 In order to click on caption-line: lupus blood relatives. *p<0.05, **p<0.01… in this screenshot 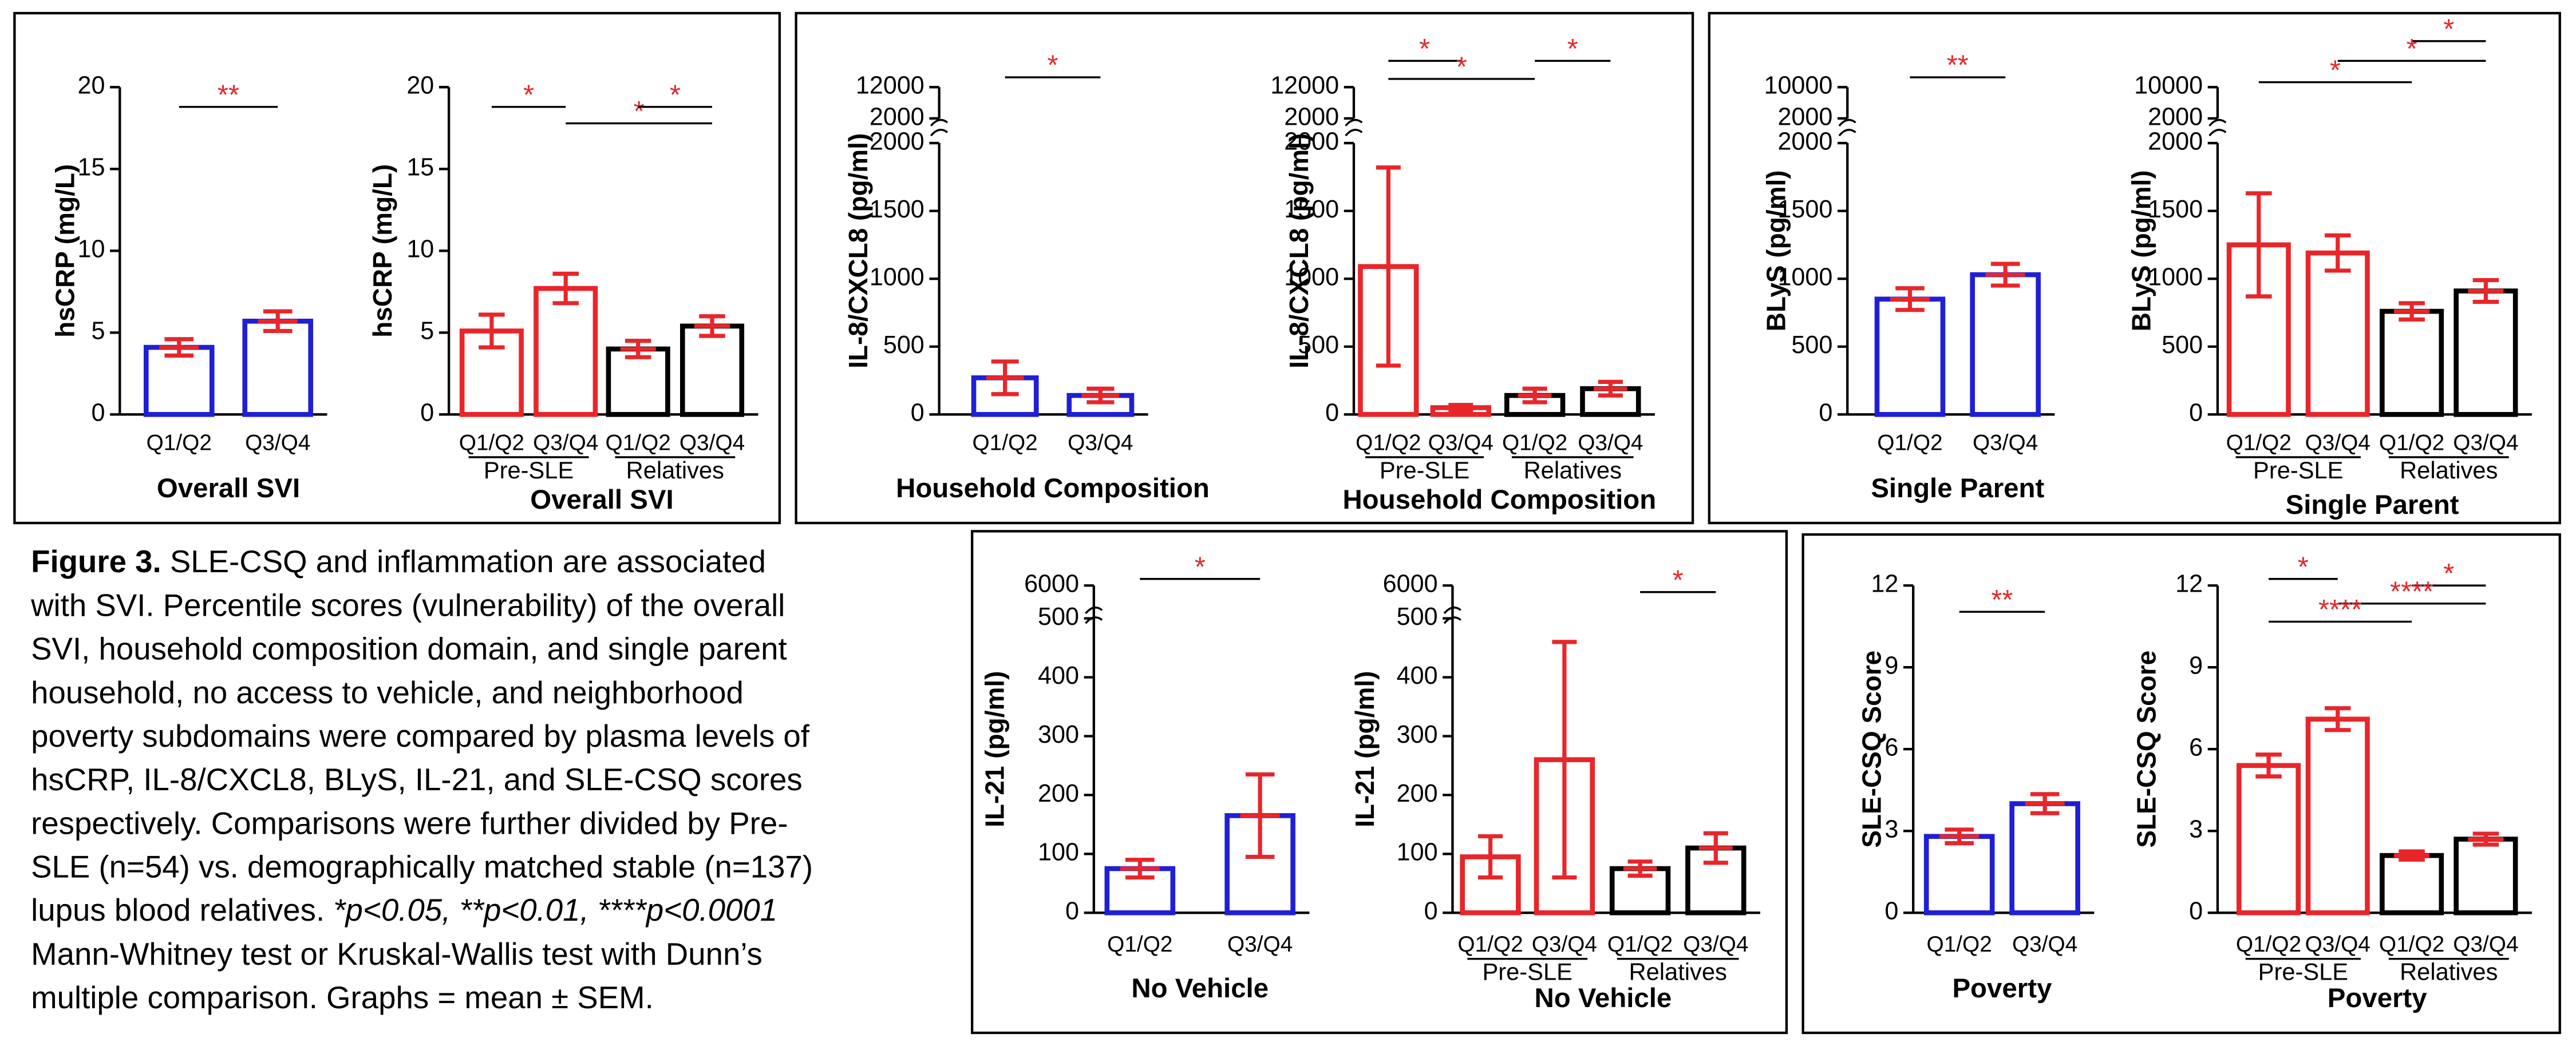, I will do `click(404, 910)`.